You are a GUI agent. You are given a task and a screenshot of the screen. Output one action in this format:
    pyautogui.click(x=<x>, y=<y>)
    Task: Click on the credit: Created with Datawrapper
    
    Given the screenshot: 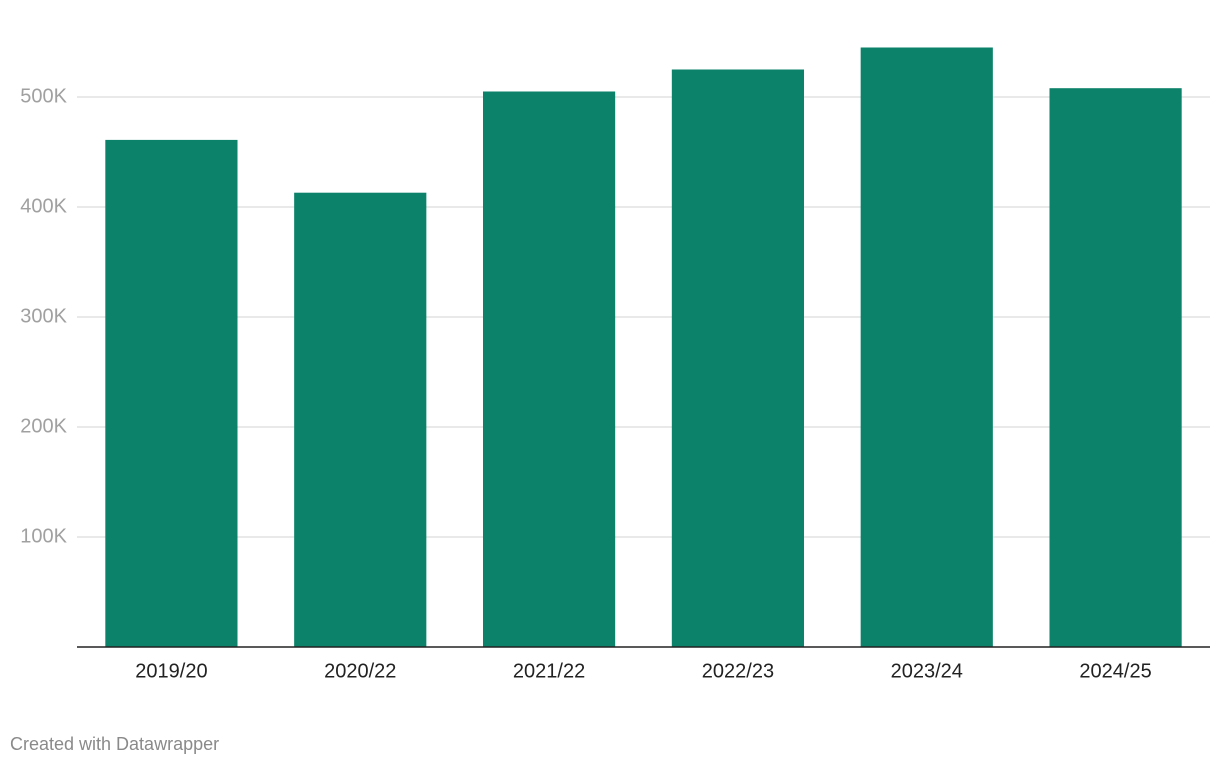 What is the action you would take?
    pyautogui.click(x=114, y=744)
    